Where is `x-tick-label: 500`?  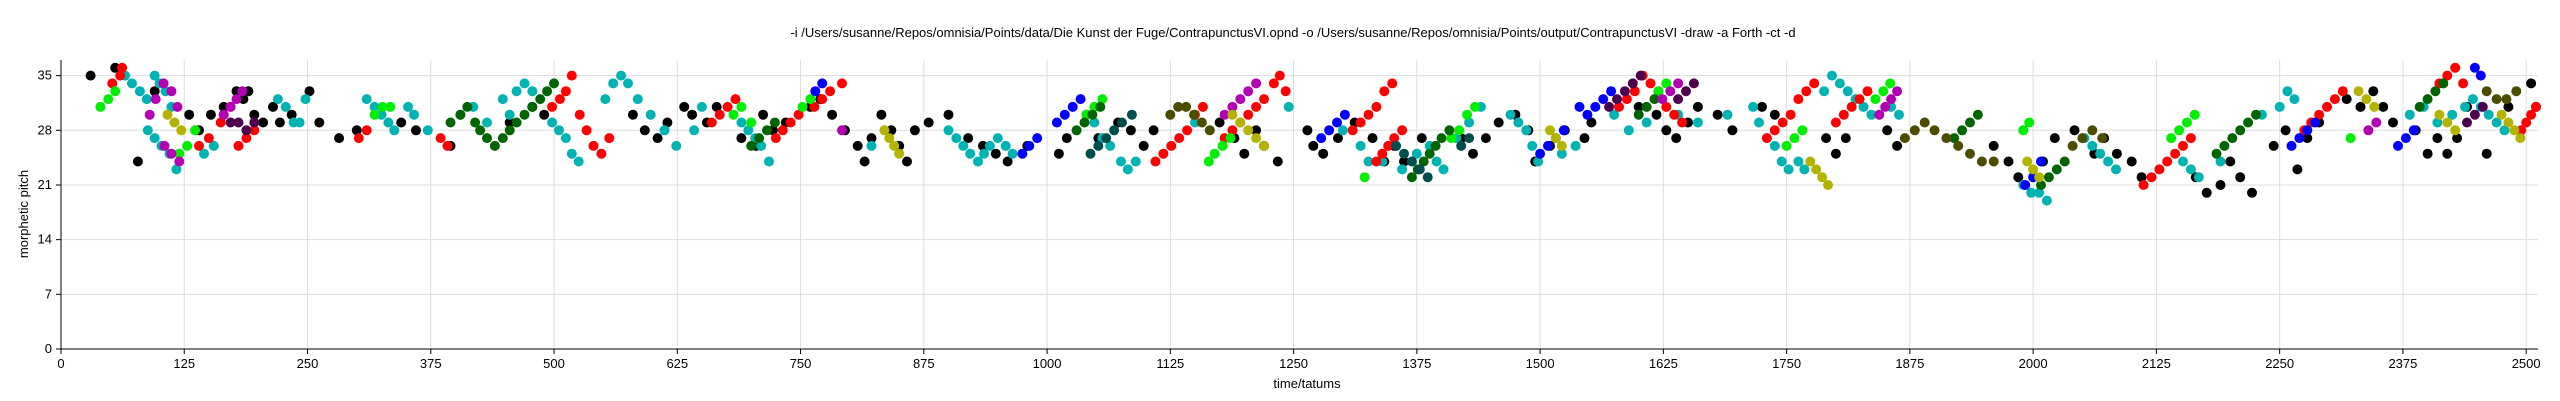 x-tick-label: 500 is located at coordinates (554, 363).